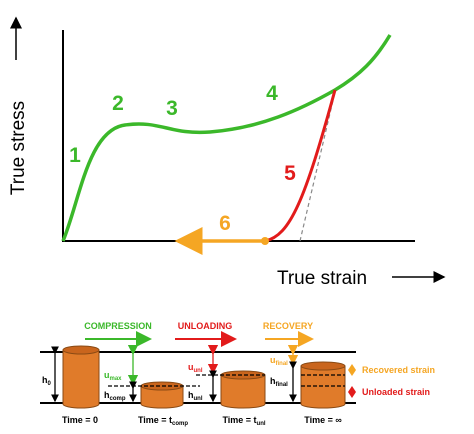 This screenshot has height=434, width=474. What do you see at coordinates (396, 392) in the screenshot?
I see `legend-label: Unloaded strain` at bounding box center [396, 392].